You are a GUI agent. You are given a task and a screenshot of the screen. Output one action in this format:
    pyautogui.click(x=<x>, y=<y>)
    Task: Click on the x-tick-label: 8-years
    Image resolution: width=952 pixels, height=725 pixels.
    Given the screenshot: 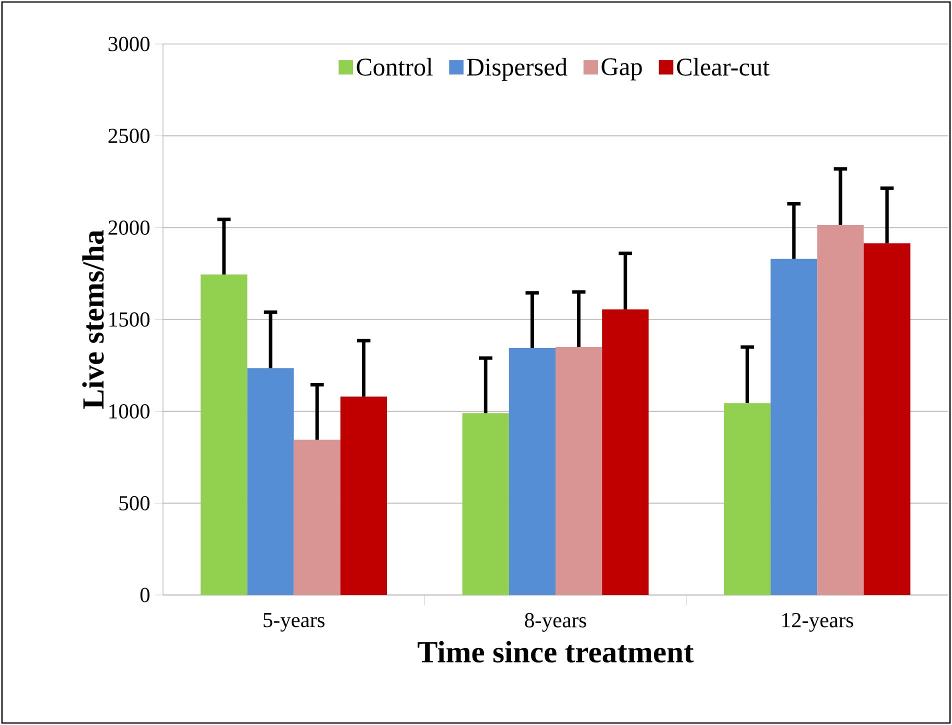 What is the action you would take?
    pyautogui.click(x=555, y=622)
    